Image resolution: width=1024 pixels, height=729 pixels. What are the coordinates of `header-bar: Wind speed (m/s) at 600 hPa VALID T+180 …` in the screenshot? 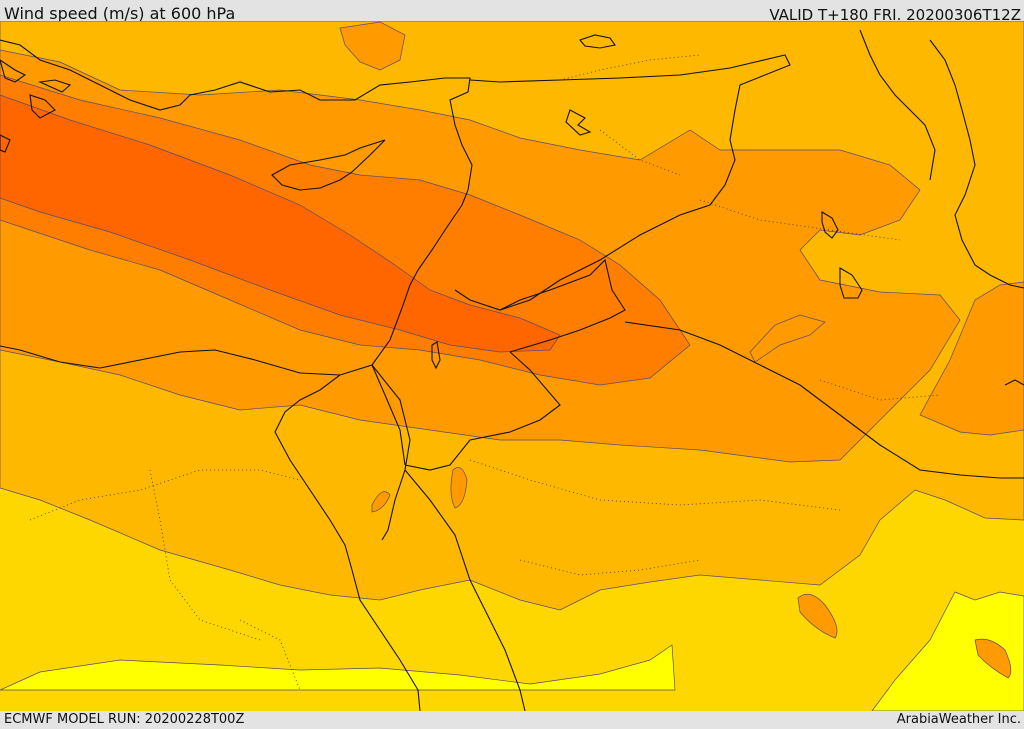 It's located at (512, 12).